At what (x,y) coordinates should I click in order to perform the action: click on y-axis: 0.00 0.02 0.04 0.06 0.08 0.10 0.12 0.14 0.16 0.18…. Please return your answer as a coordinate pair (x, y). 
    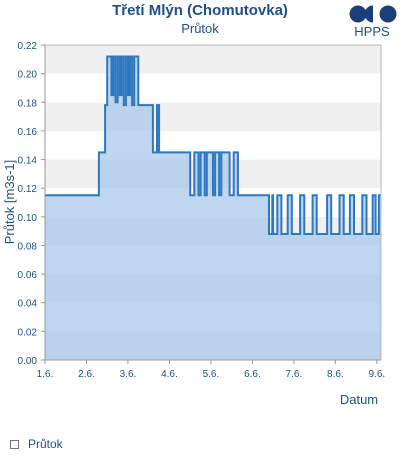
    Looking at the image, I should click on (32, 204).